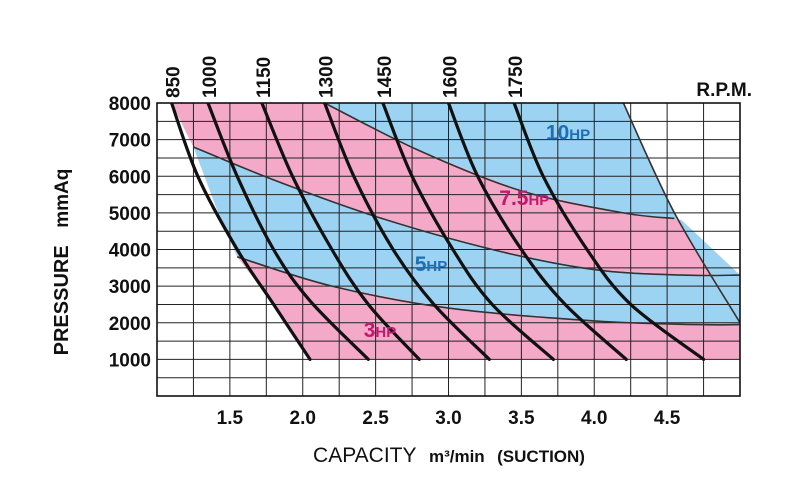 The width and height of the screenshot is (800, 500). What do you see at coordinates (210, 77) in the screenshot?
I see `rpm-tick-label: 1000` at bounding box center [210, 77].